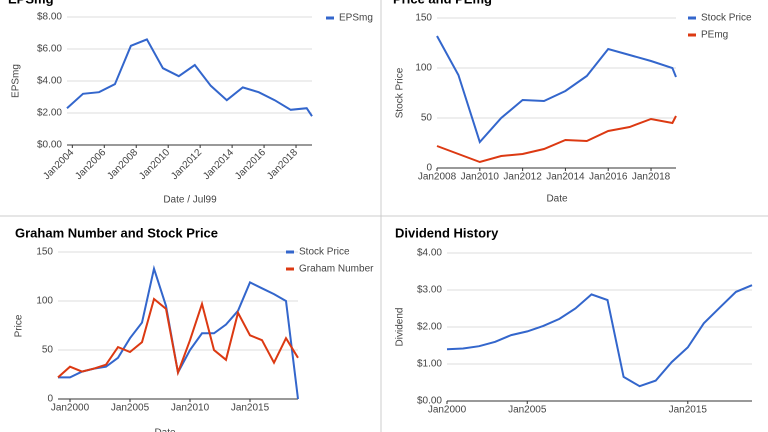 Image resolution: width=768 pixels, height=432 pixels. Describe the element at coordinates (116, 232) in the screenshot. I see `chart-title: Graham Number and Stock Price` at that location.